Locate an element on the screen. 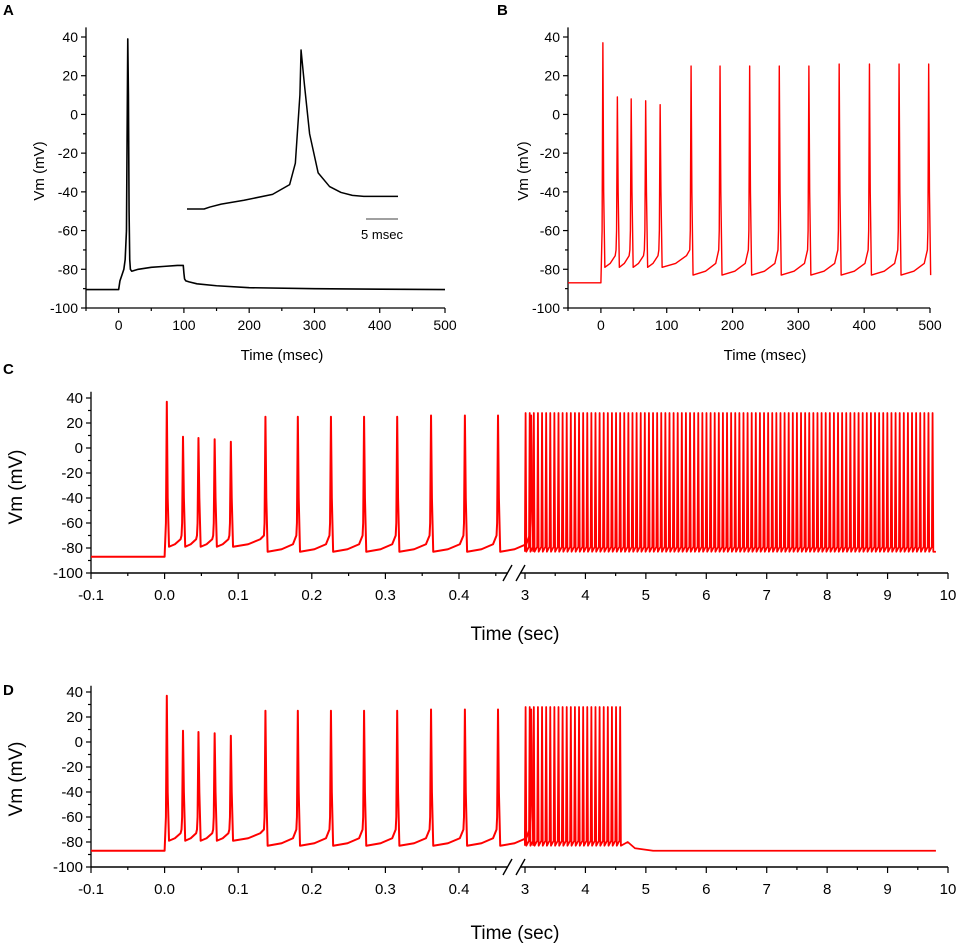  panel-d-y-tick-label: 0 is located at coordinates (79, 742).